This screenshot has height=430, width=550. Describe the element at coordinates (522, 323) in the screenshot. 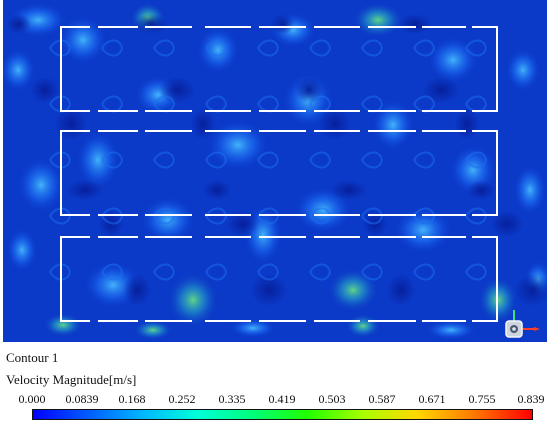

I see `axis-triad-icon` at that location.